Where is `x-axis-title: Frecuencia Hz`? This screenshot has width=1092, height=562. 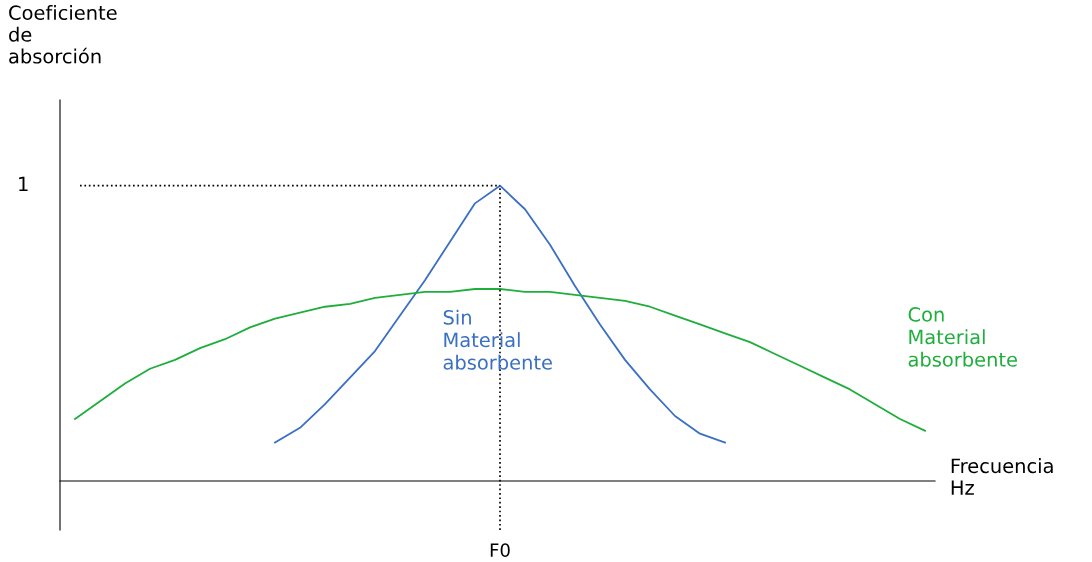 x-axis-title: Frecuencia Hz is located at coordinates (1002, 476).